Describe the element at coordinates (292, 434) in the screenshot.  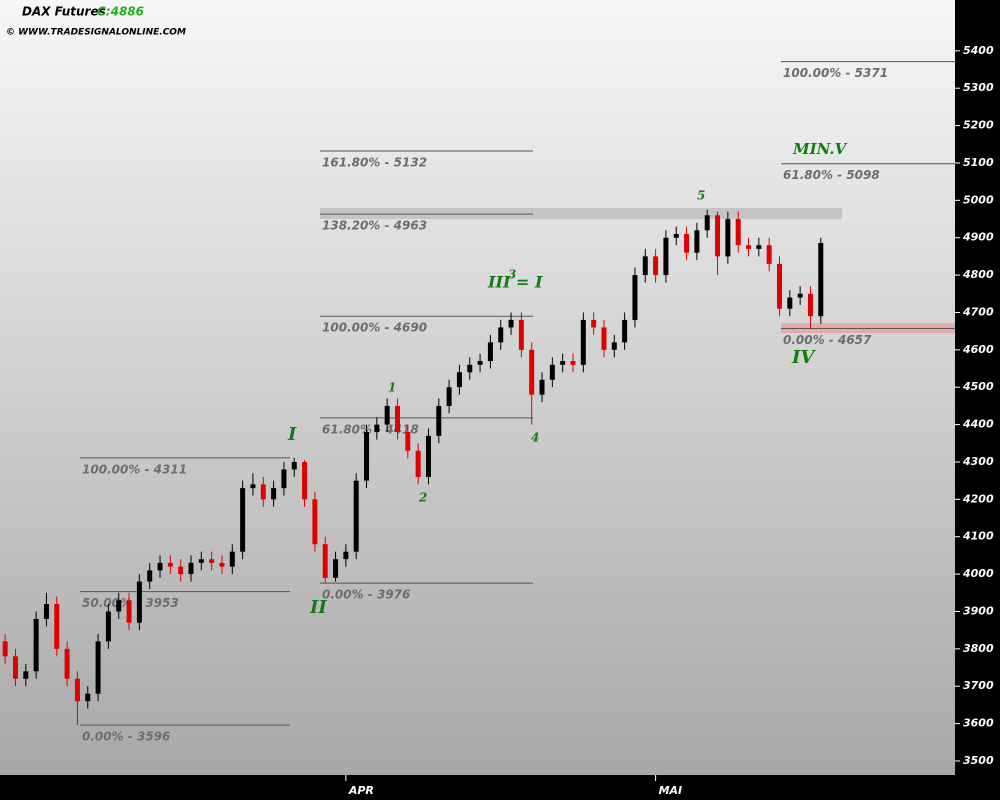
I see `wave-label: I` at that location.